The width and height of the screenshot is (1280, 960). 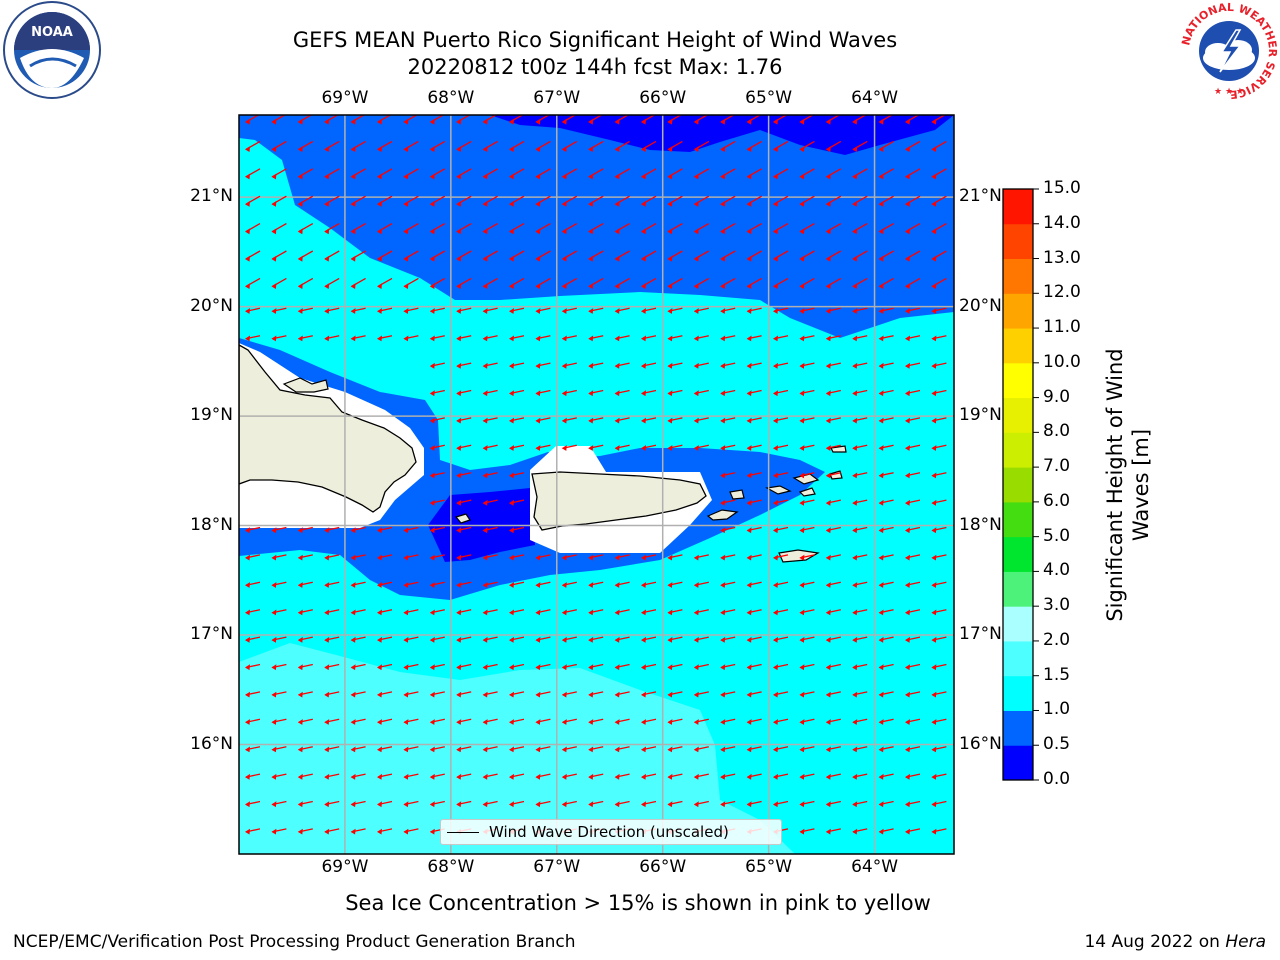 I want to click on band-0-5-1-0-north, so click(x=596, y=226).